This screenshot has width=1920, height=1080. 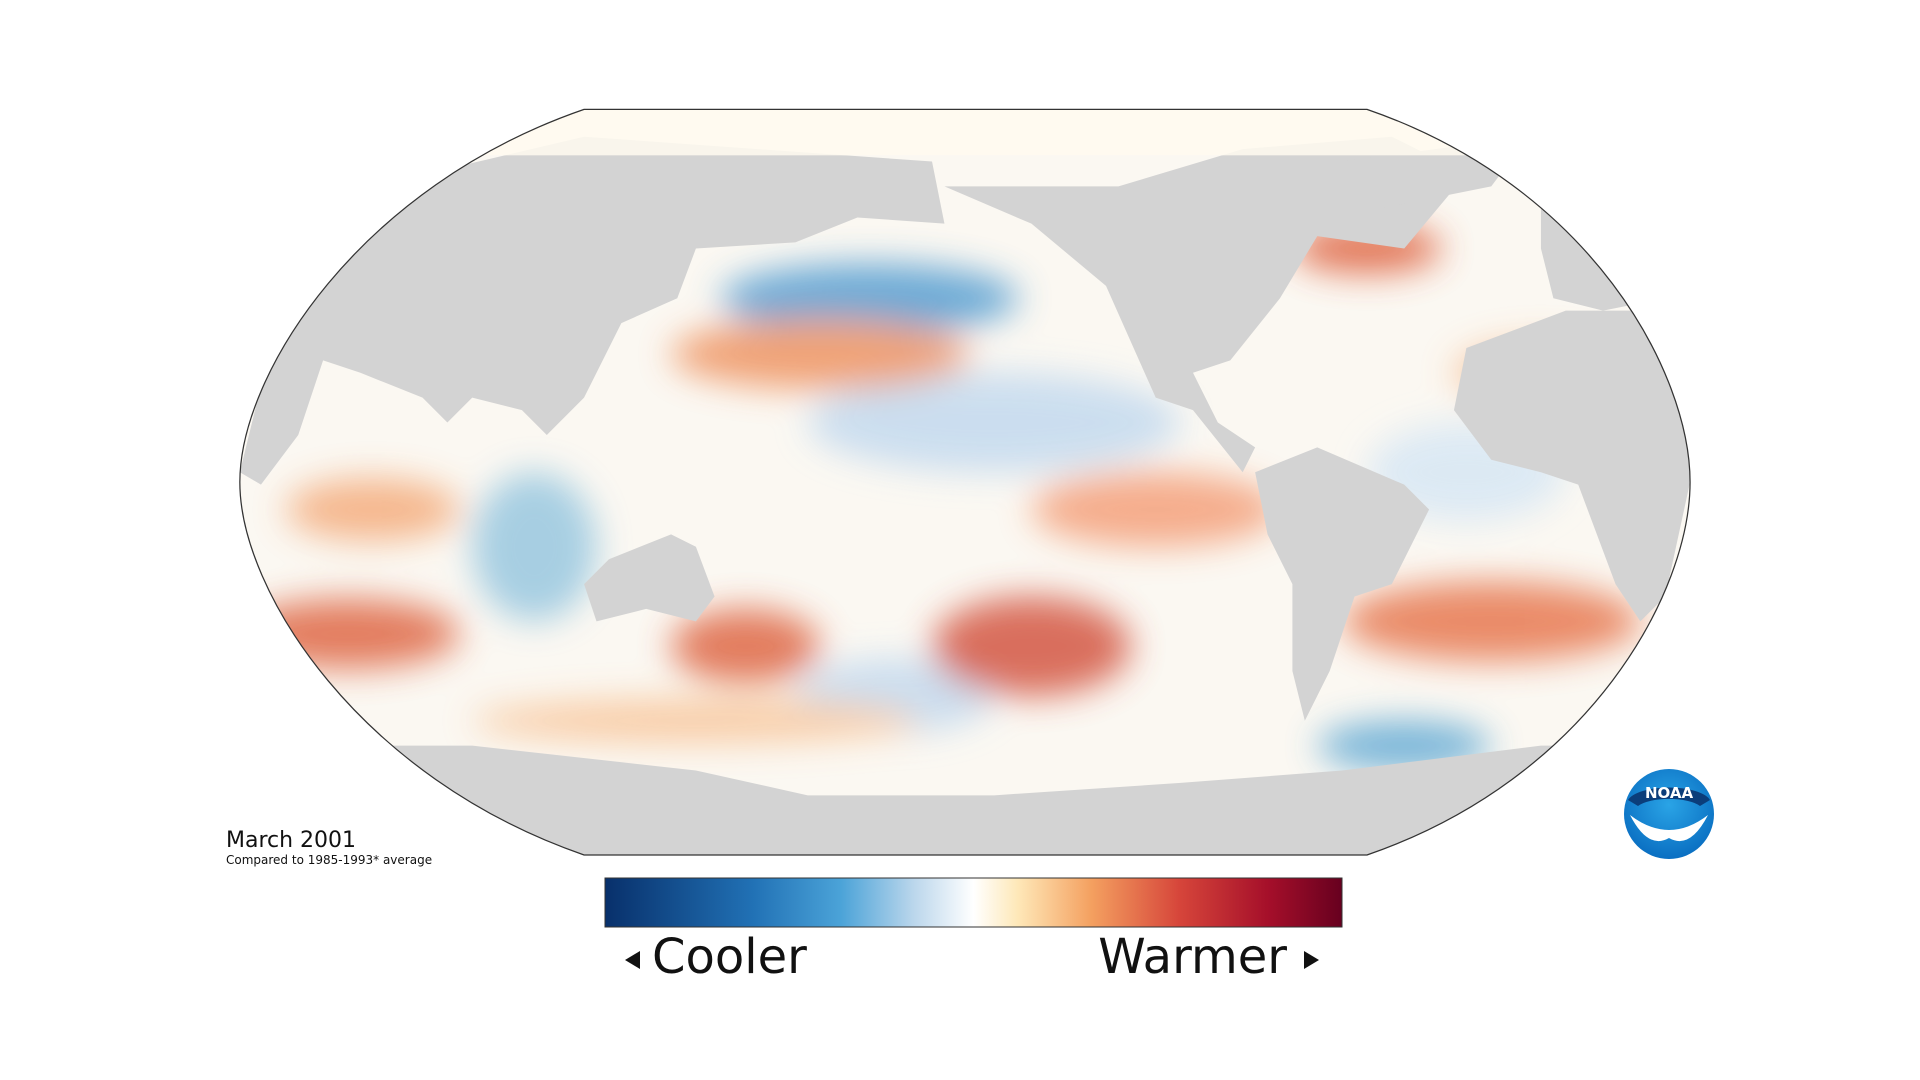 I want to click on arrow-left, so click(x=632, y=960).